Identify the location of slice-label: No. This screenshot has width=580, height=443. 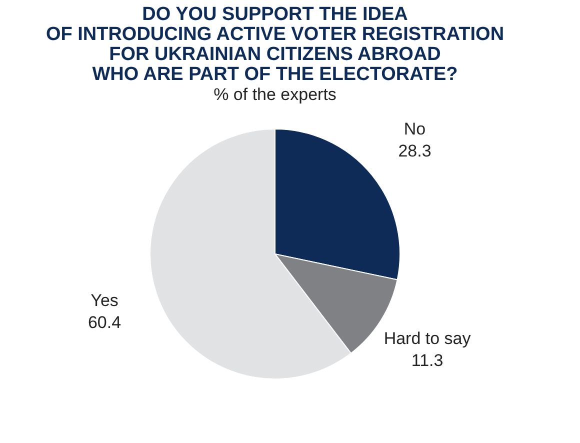
(415, 129).